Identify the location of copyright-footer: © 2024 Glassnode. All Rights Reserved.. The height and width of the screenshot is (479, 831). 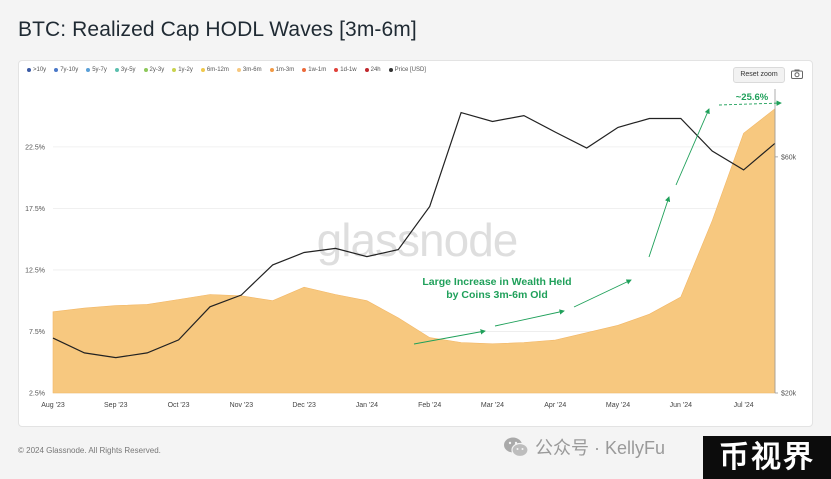
(89, 450).